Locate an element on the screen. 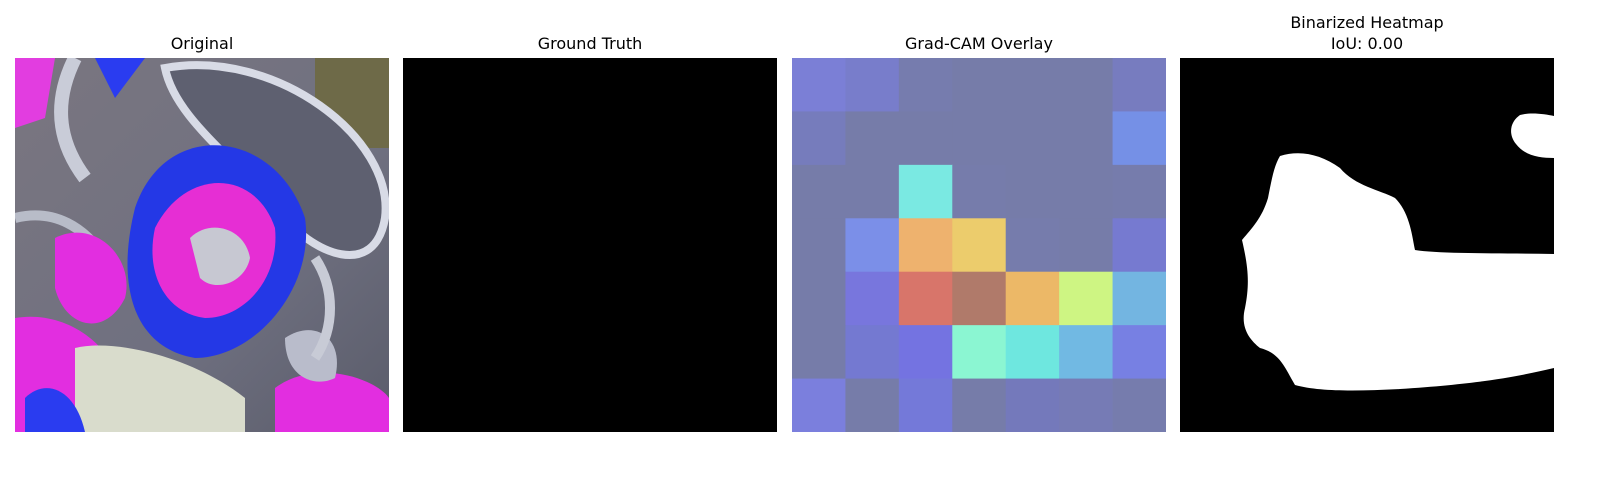 The height and width of the screenshot is (500, 1600). binary-region-main is located at coordinates (1398, 272).